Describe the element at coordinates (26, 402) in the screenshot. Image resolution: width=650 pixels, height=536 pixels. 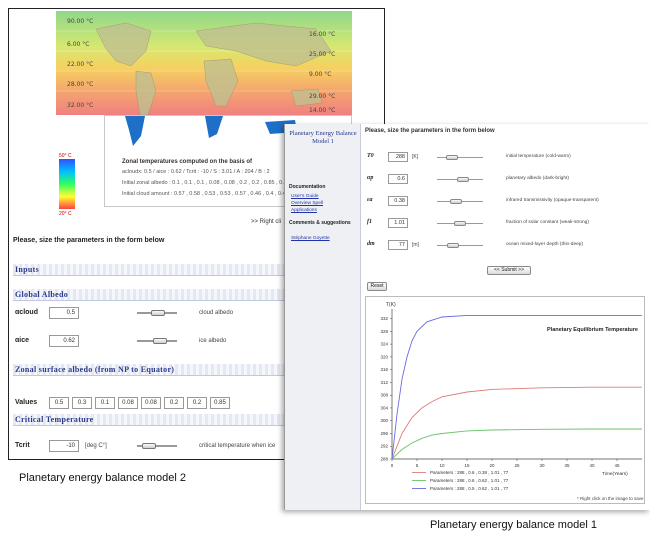
I see `albedo-values-label: Values` at that location.